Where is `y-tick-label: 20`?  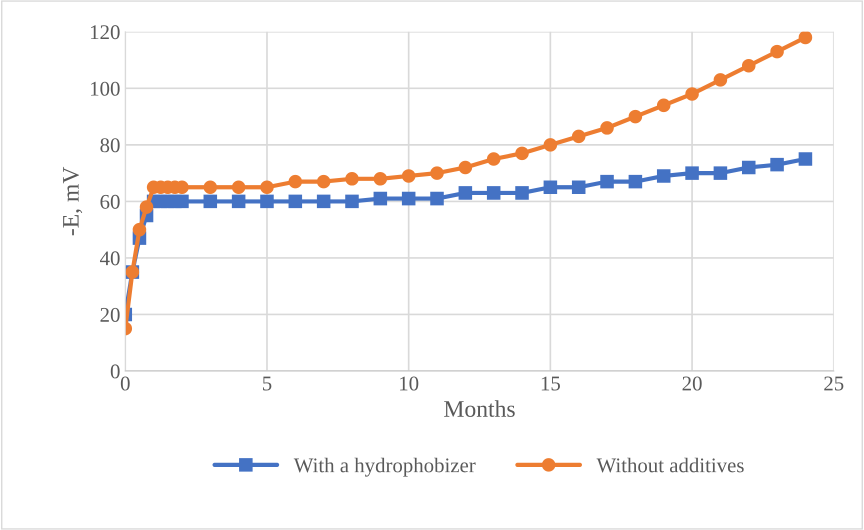 y-tick-label: 20 is located at coordinates (110, 315).